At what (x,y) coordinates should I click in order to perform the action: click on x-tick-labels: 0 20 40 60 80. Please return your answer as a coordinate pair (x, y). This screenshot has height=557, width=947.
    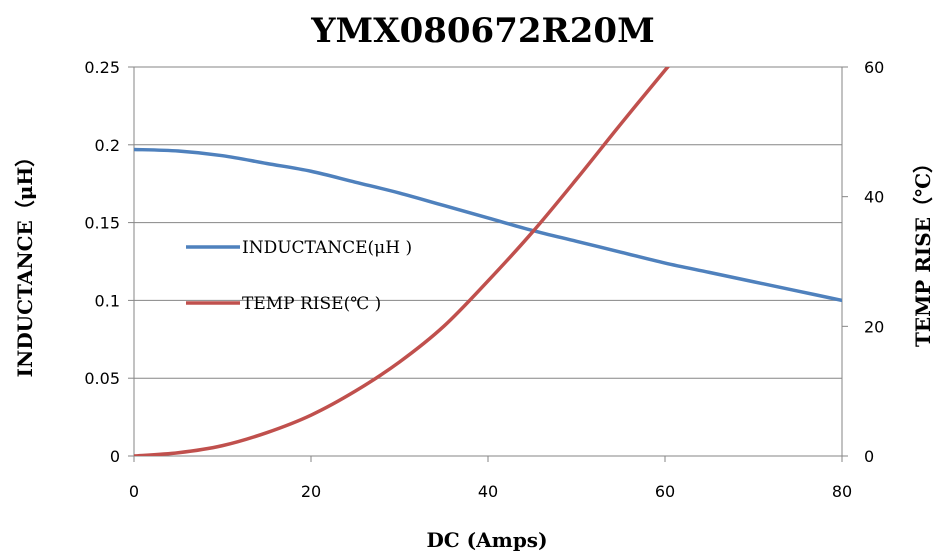
    Looking at the image, I should click on (490, 478).